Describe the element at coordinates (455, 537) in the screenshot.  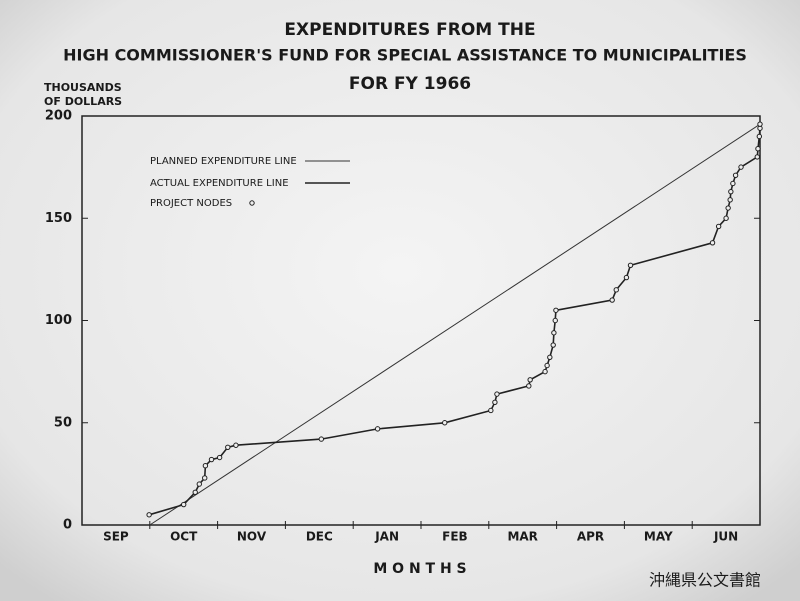
I see `x-tick-label: FEB` at that location.